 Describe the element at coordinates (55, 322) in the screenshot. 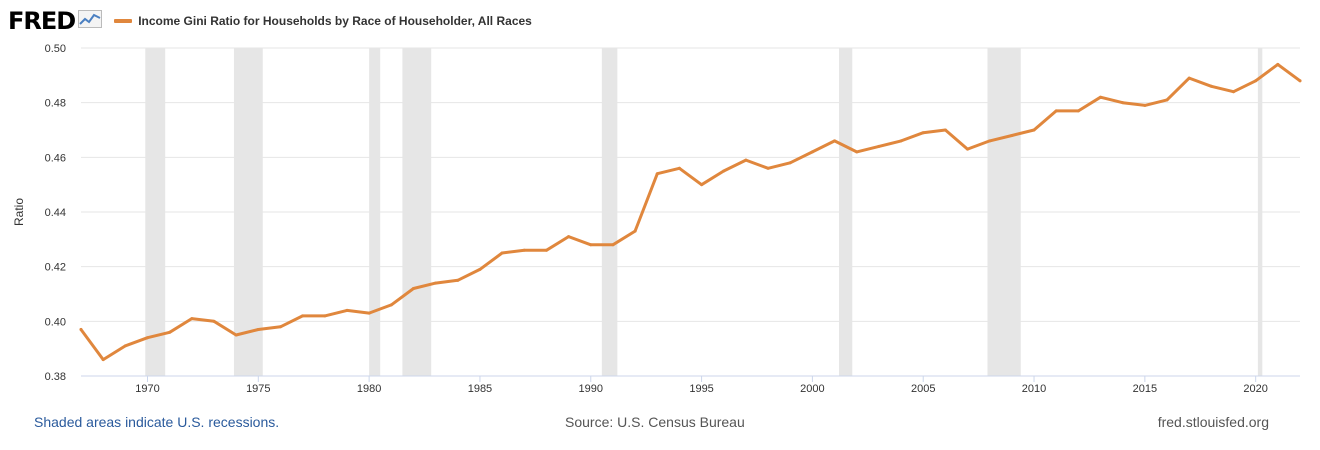

I see `y-tick-label: 0.40` at that location.